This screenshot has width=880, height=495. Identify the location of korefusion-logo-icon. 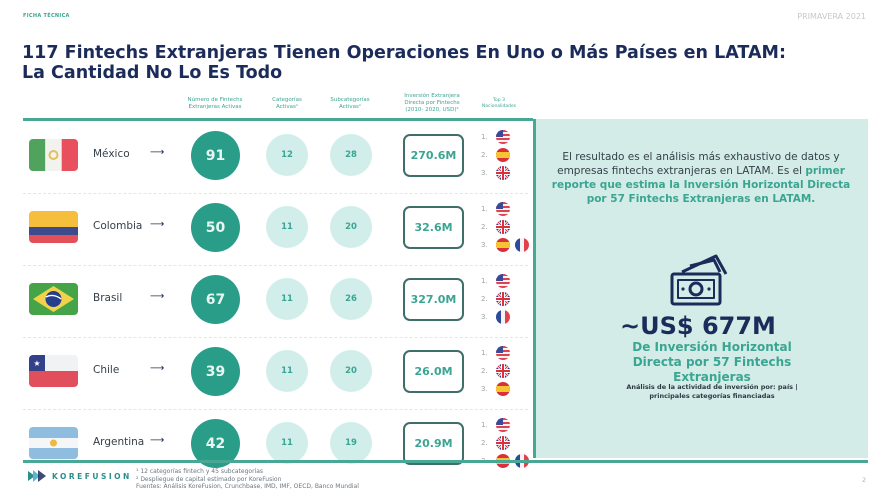
(37, 476).